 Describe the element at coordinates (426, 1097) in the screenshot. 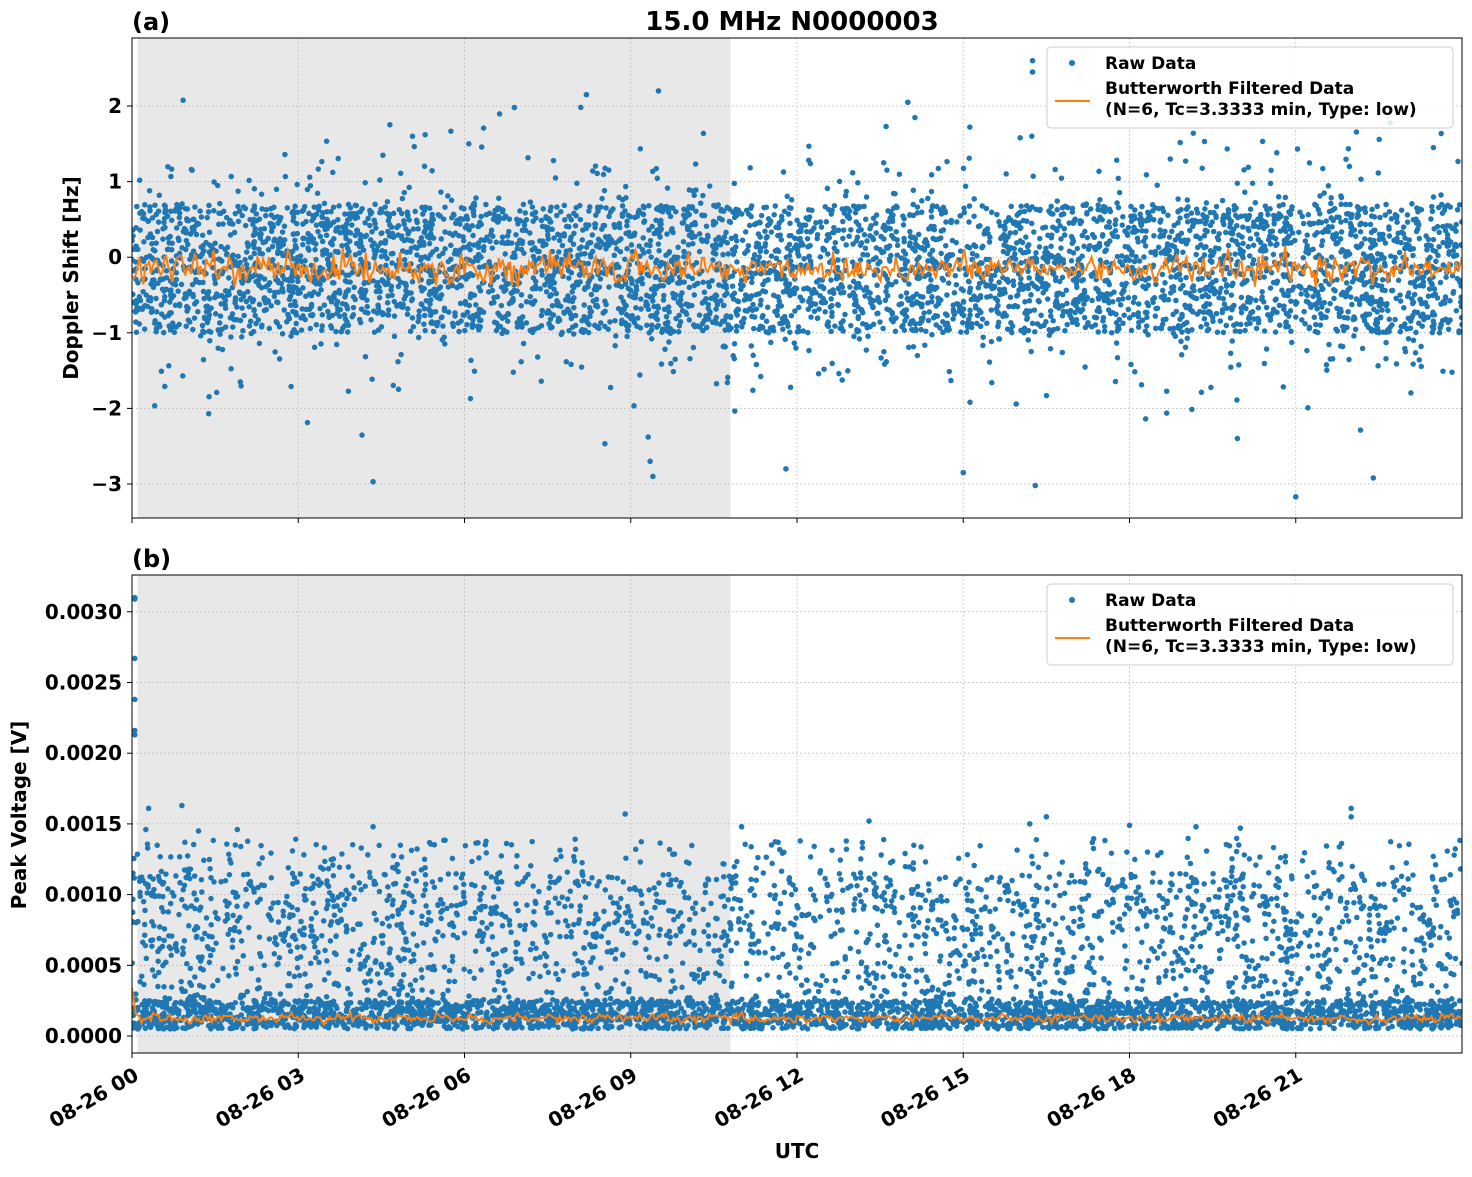

I see `x-tick-label: 08-26 06` at that location.